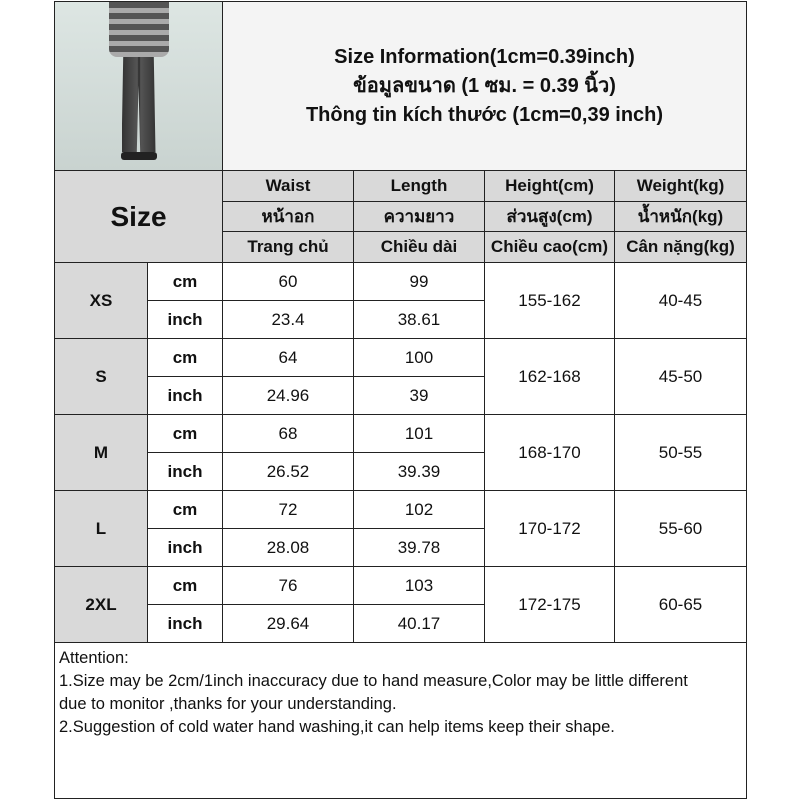 This screenshot has width=800, height=800. Describe the element at coordinates (94, 658) in the screenshot. I see `note-line: Attention:` at that location.